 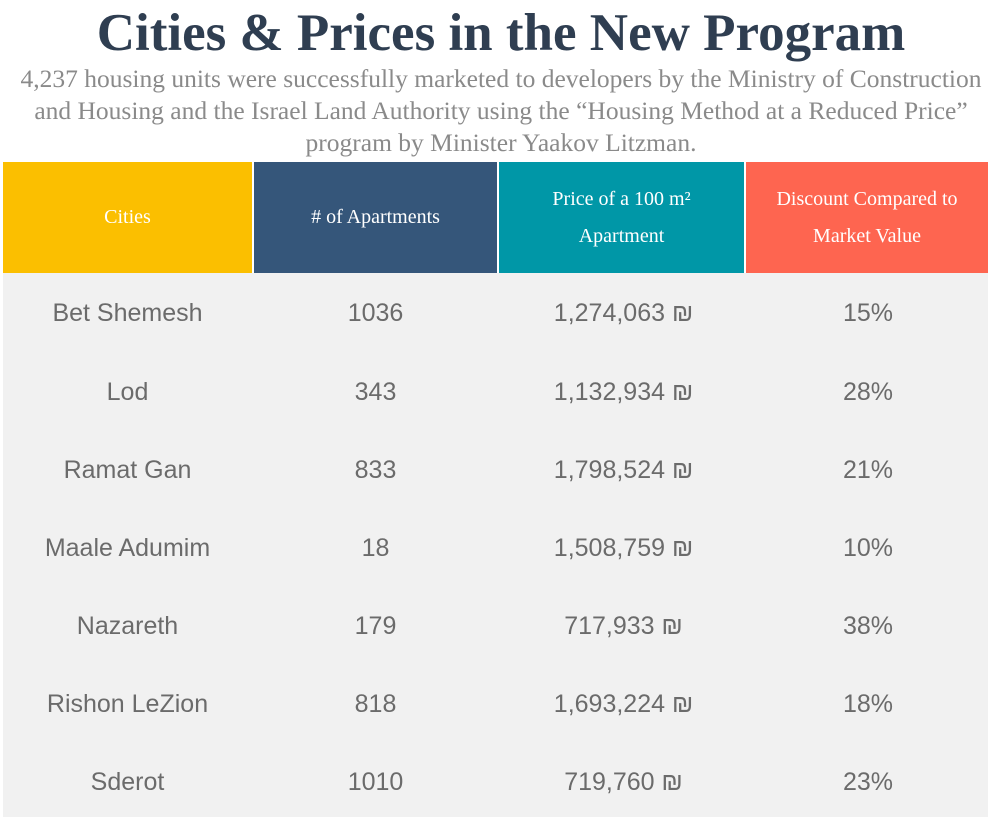 What do you see at coordinates (127, 391) in the screenshot?
I see `city-cell: Lod` at bounding box center [127, 391].